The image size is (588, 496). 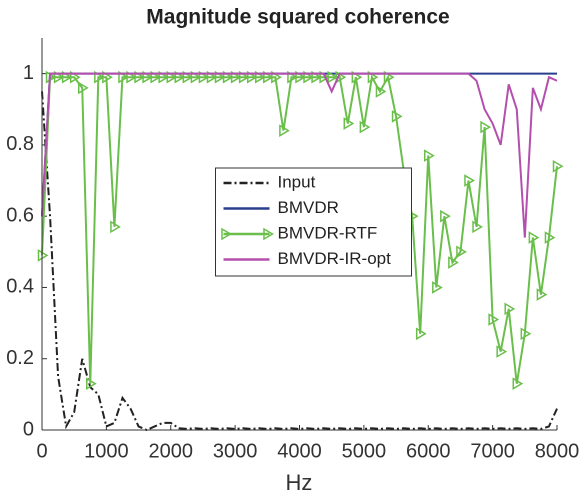 What do you see at coordinates (335, 258) in the screenshot?
I see `legend-label: BMVDR-IR-opt` at bounding box center [335, 258].